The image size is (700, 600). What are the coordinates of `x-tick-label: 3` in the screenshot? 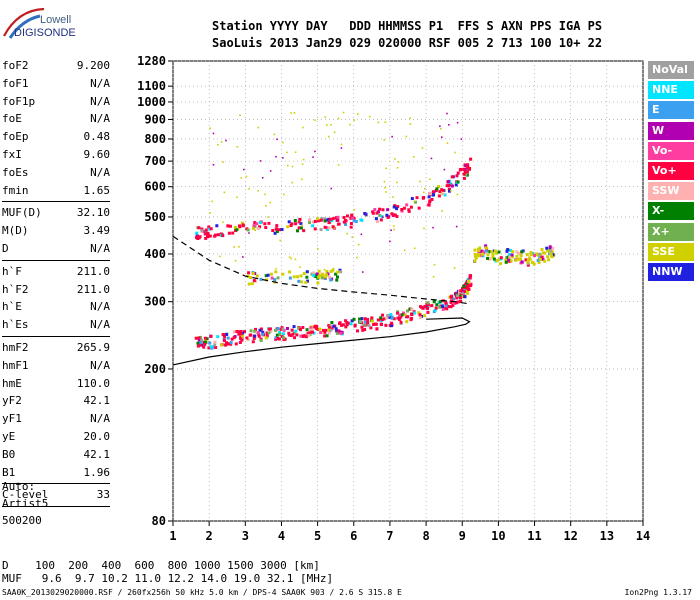 It's located at (245, 536).